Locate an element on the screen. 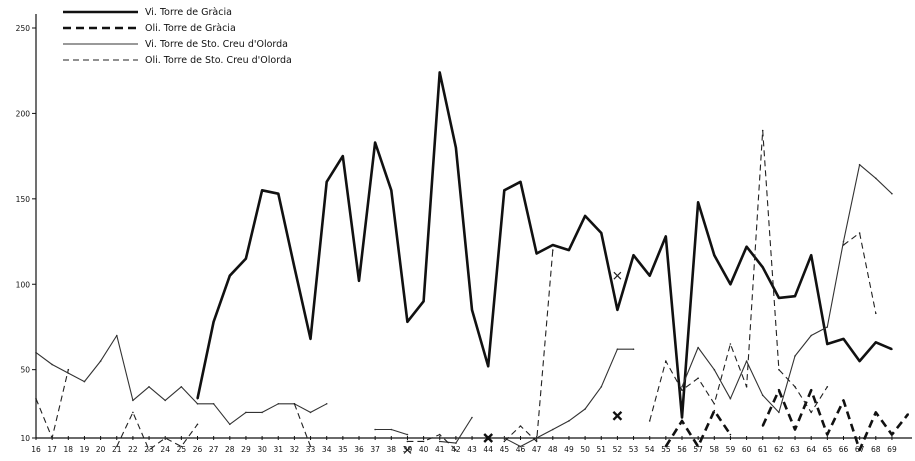 This screenshot has height=461, width=915. legend-item: Vi. Torre de Sto. Creu d'Olorda is located at coordinates (175, 44).